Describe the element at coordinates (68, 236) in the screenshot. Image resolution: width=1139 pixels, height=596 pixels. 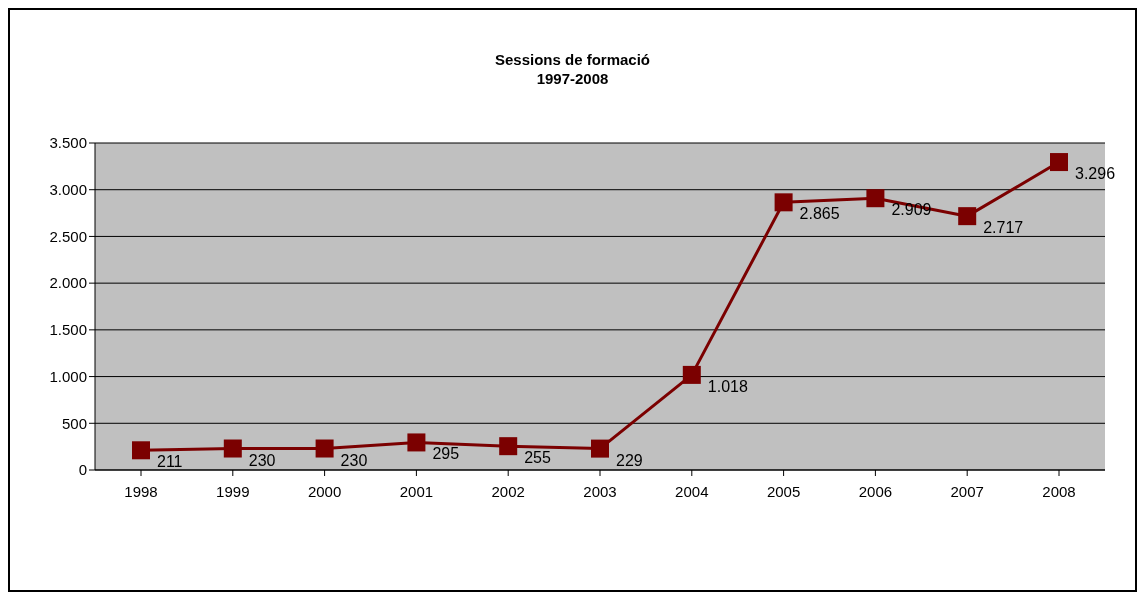
I see `y-tick-label: 2.500` at that location.